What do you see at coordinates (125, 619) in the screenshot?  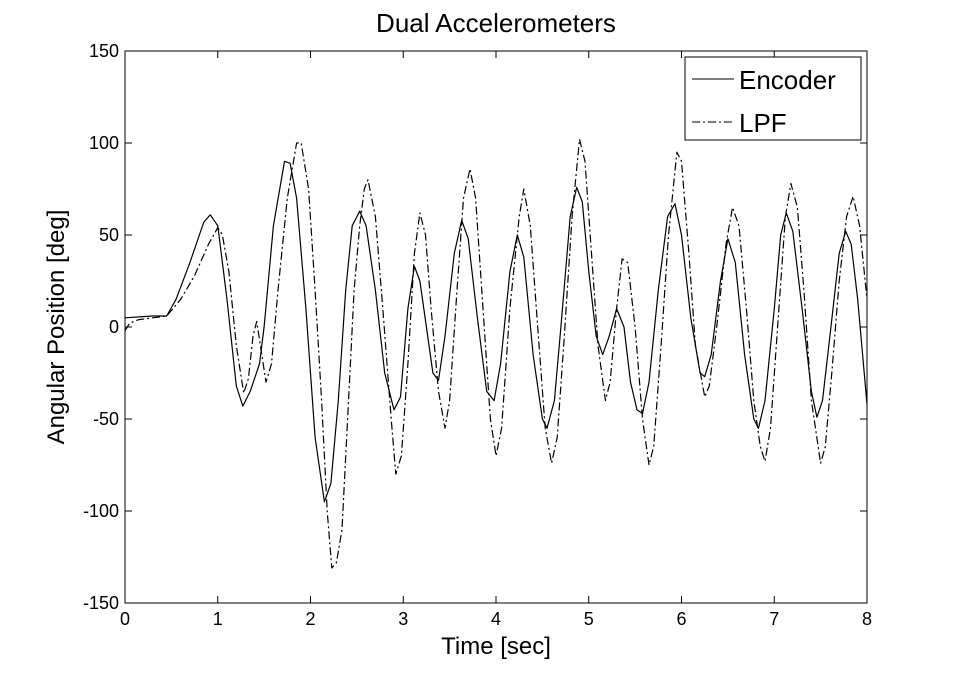 I see `x-tick-label: 0` at bounding box center [125, 619].